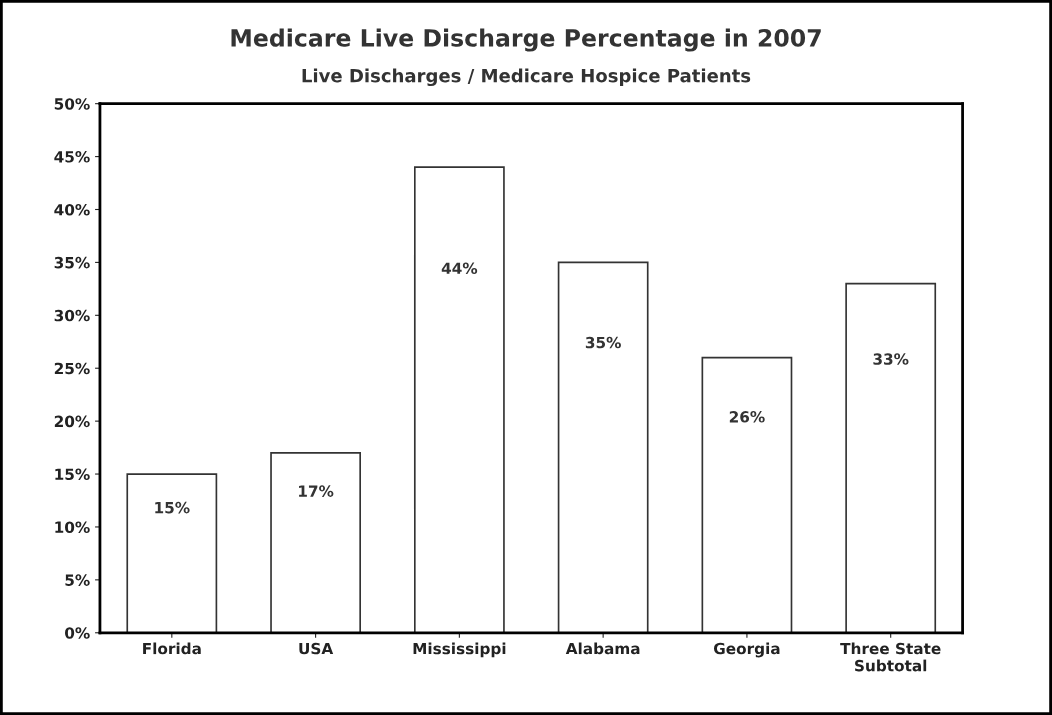 The width and height of the screenshot is (1052, 715). What do you see at coordinates (459, 268) in the screenshot?
I see `data-label: 44%` at bounding box center [459, 268].